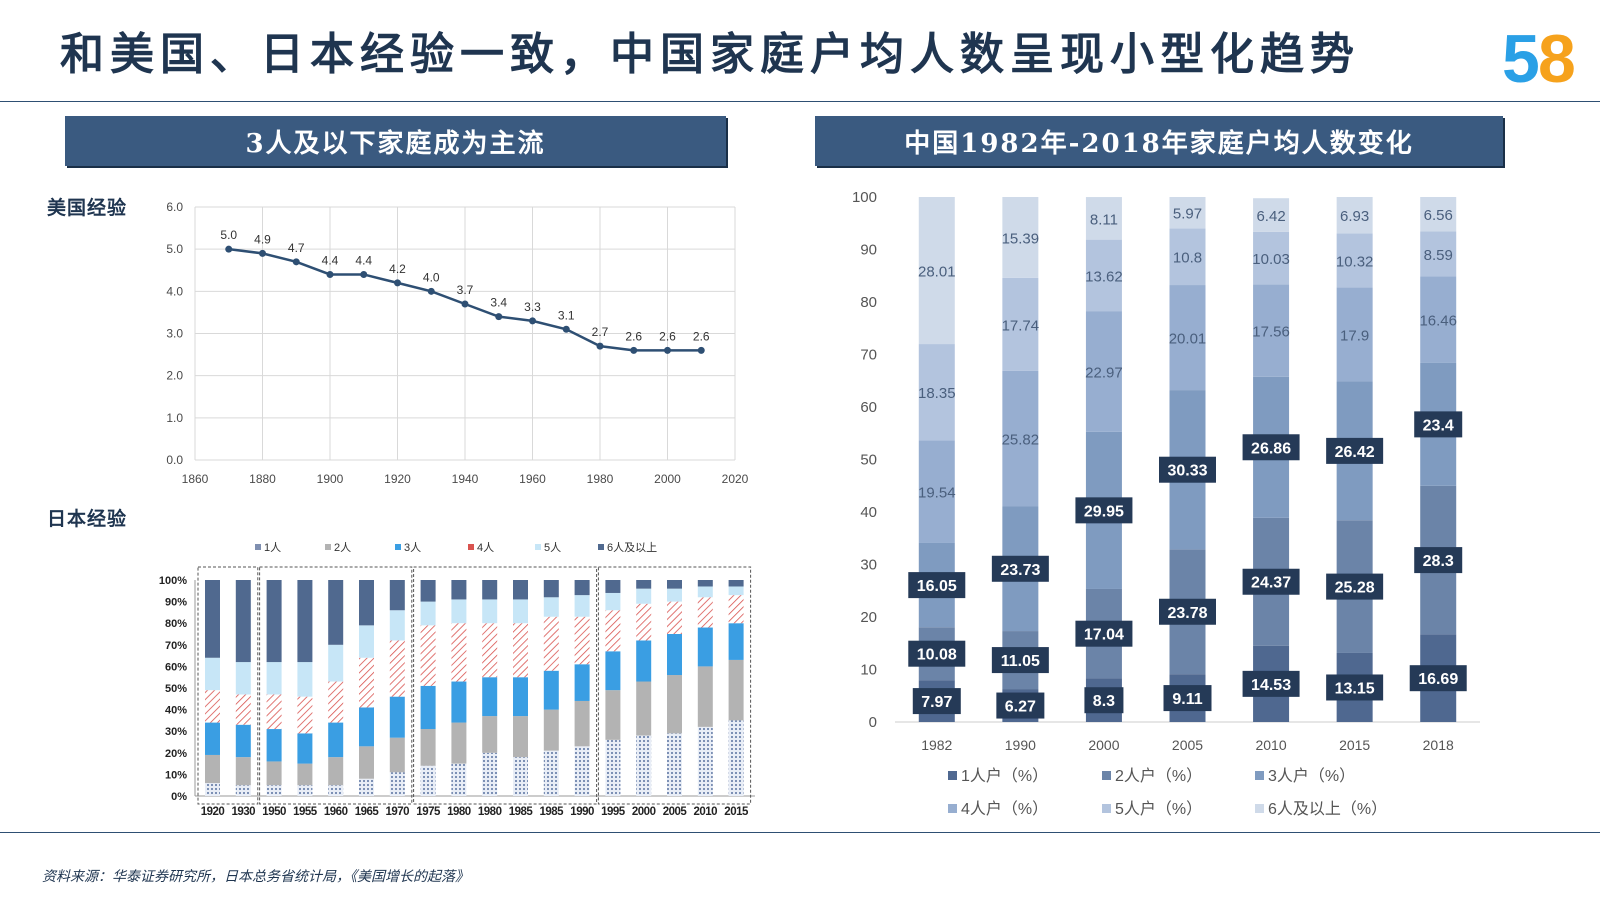  Describe the element at coordinates (179, 797) in the screenshot. I see `jp-ytick-label: 0%` at that location.